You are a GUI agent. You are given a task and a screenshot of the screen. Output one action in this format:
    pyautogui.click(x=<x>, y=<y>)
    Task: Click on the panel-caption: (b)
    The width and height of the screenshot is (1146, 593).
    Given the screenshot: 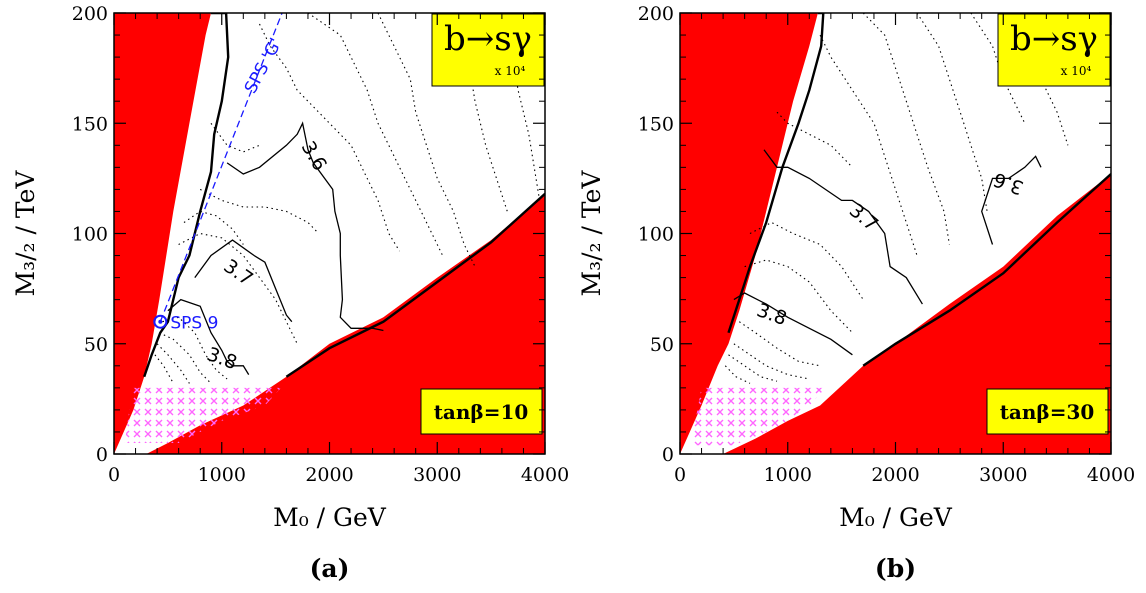 What is the action you would take?
    pyautogui.click(x=895, y=568)
    